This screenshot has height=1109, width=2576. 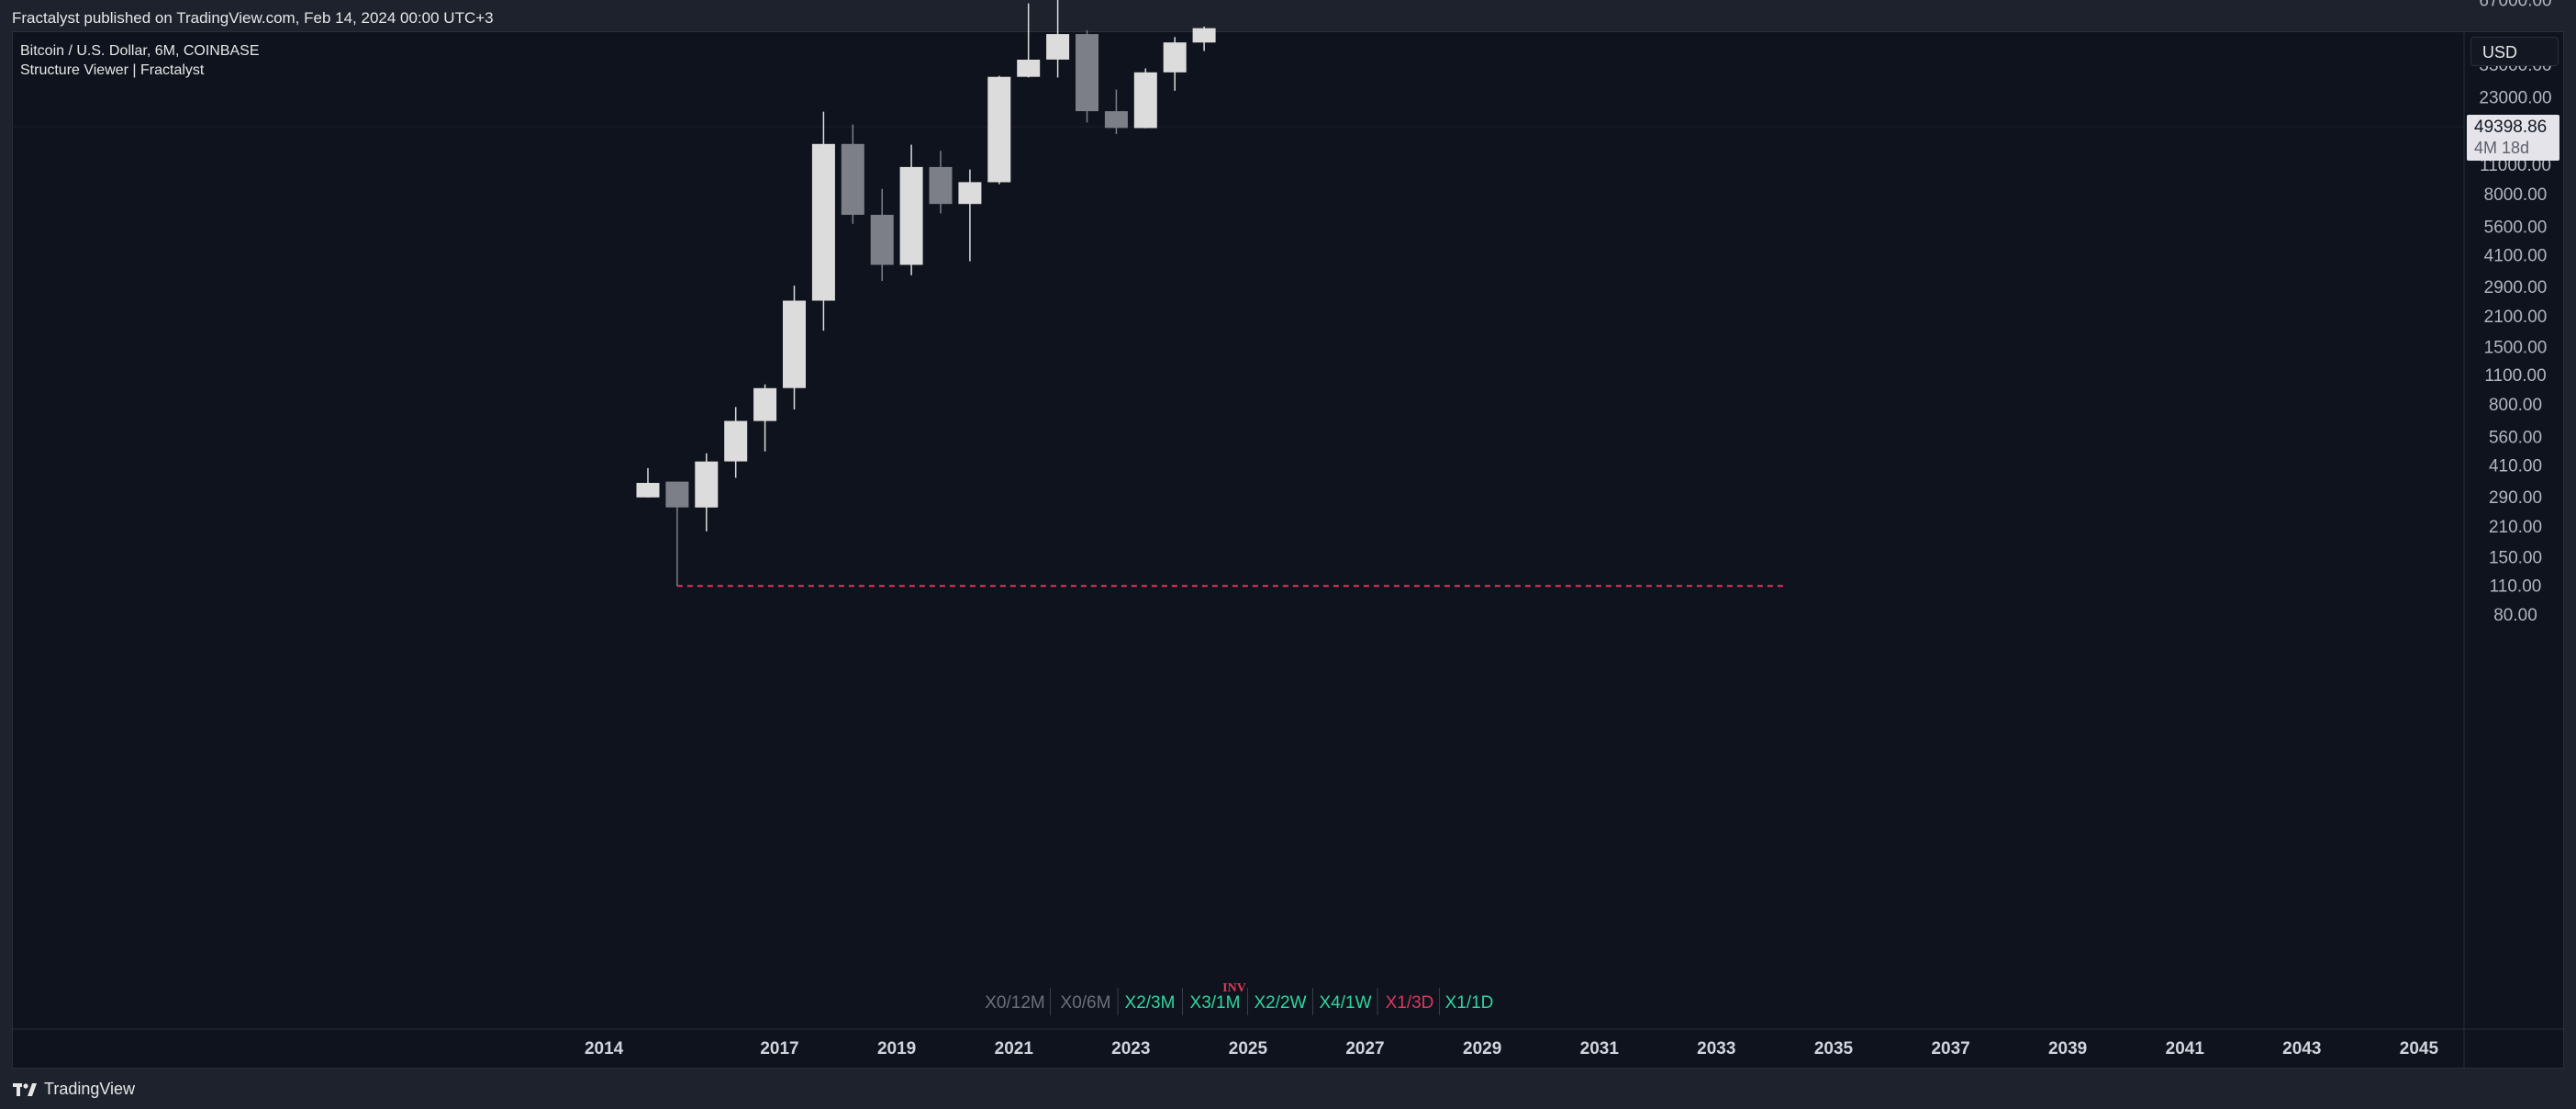 I want to click on x-tick-label: 2043, so click(x=2301, y=1049).